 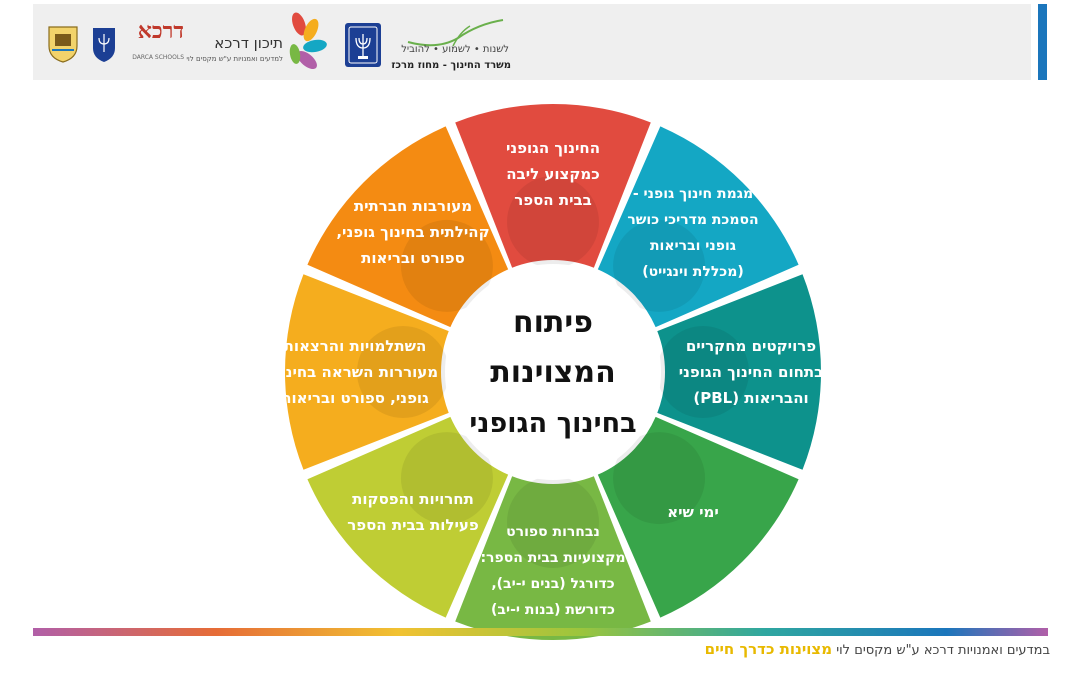 I want to click on wheel-segment-label: מעוררות השראה בחינוך, so click(x=355, y=372).